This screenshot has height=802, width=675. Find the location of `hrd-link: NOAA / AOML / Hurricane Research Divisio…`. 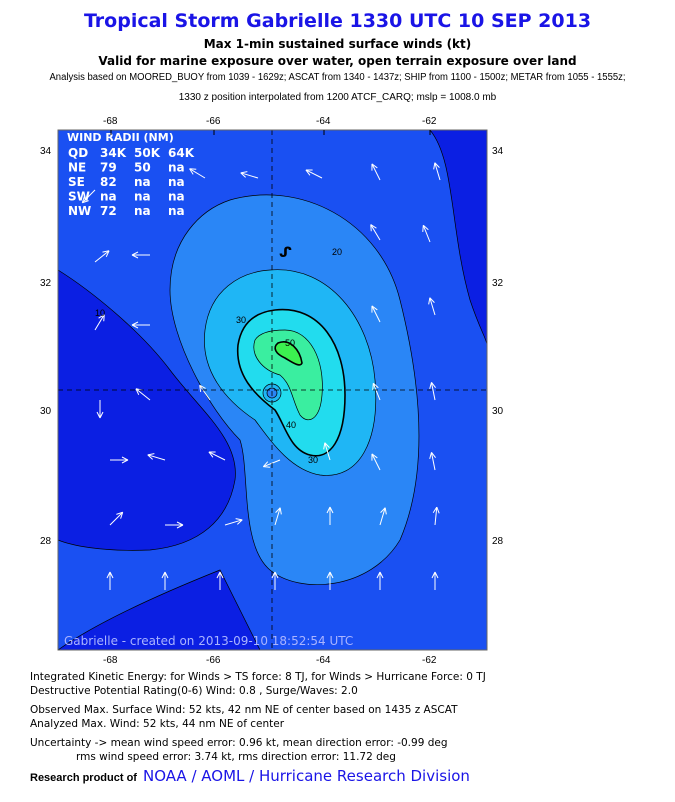

hrd-link: NOAA / AOML / Hurricane Research Divisio… is located at coordinates (306, 776).